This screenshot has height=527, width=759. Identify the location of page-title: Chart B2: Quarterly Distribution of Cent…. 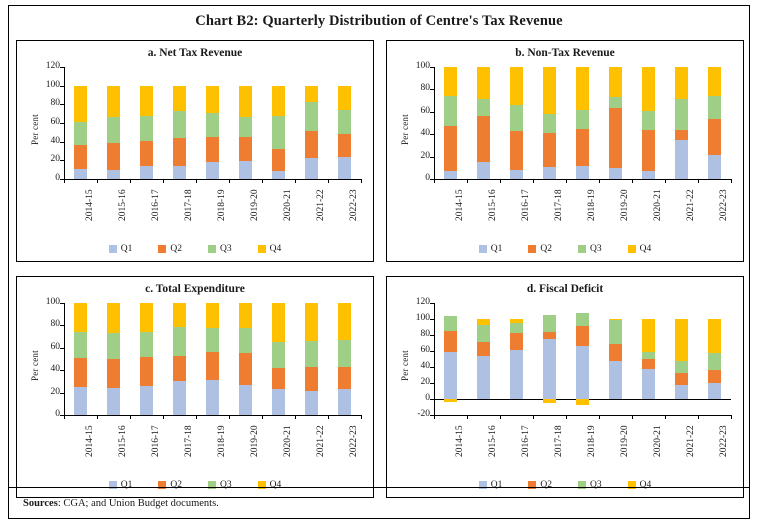
(379, 21).